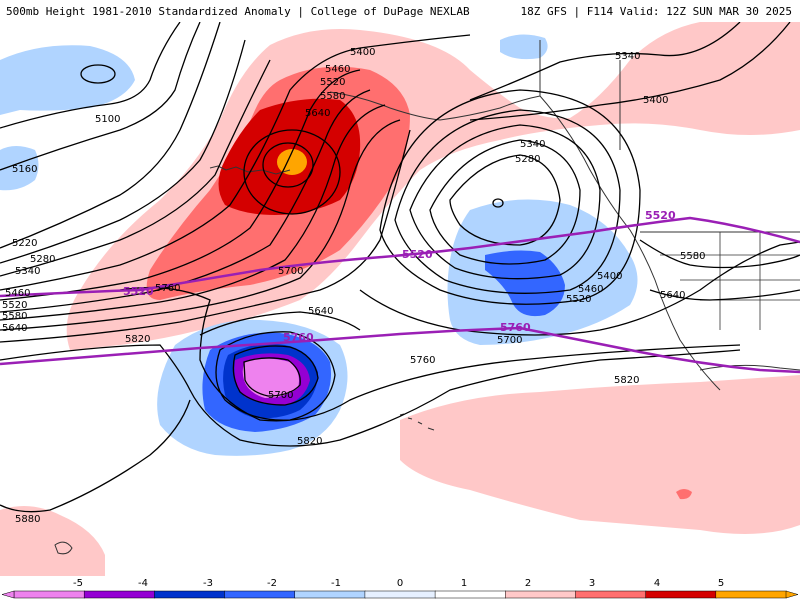 Image resolution: width=800 pixels, height=600 pixels. Describe the element at coordinates (684, 494) in the screenshot. I see `anomaly-positive-2sd-spot` at that location.